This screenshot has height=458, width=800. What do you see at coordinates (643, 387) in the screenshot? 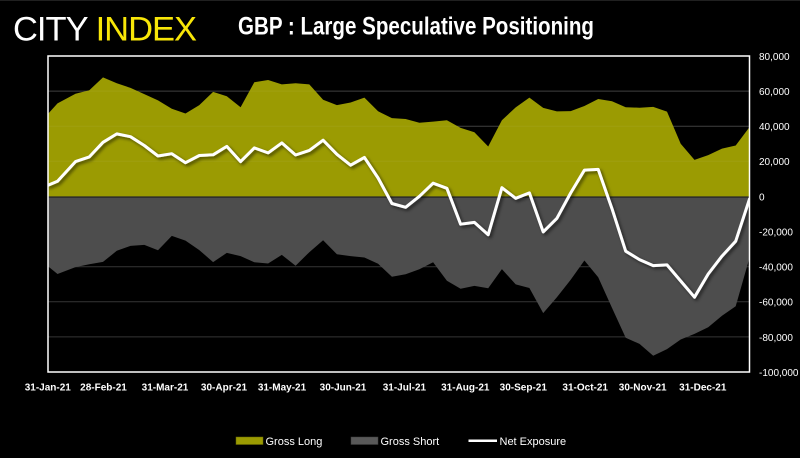
I see `svg-text: 30-Nov-21` at bounding box center [643, 387].